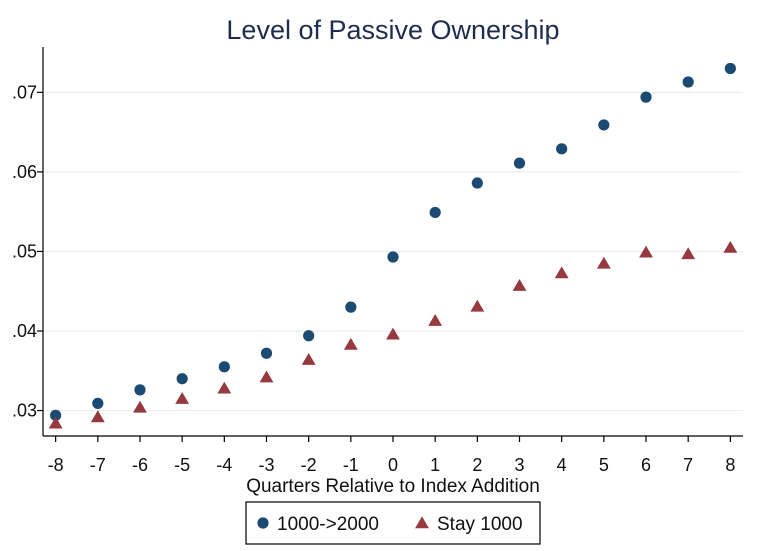 This screenshot has width=766, height=551. Describe the element at coordinates (519, 465) in the screenshot. I see `x-tick-label: 3` at that location.